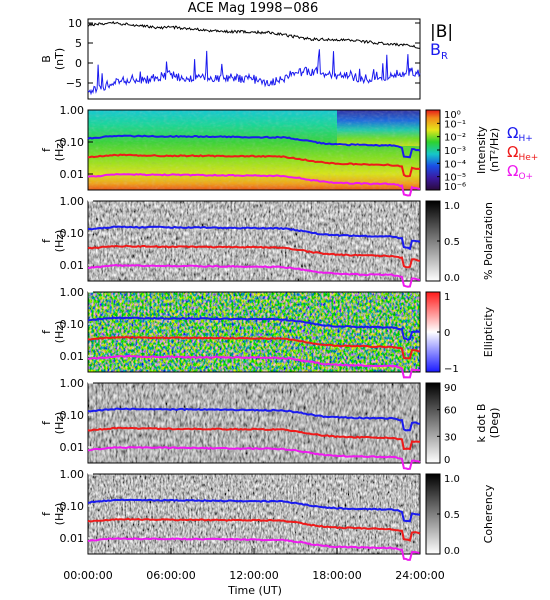 The width and height of the screenshot is (550, 600). I want to click on xtick-label: 24:00:00, so click(419, 575).